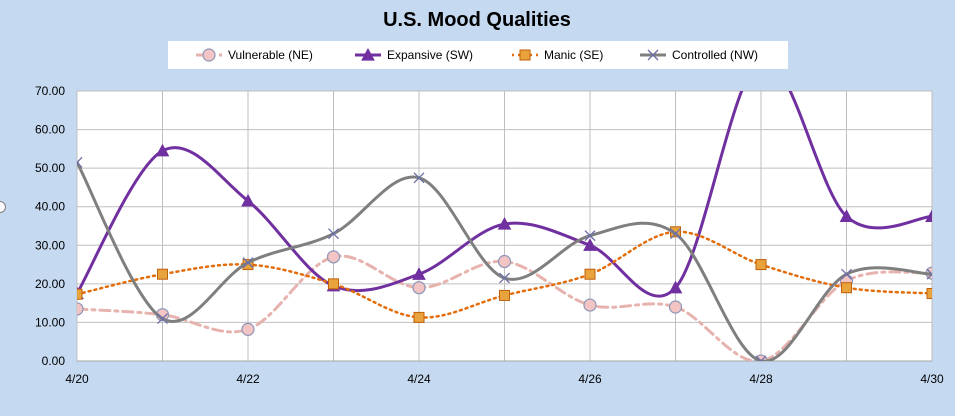 The image size is (955, 416). I want to click on legend-label: Controlled (NW), so click(715, 55).